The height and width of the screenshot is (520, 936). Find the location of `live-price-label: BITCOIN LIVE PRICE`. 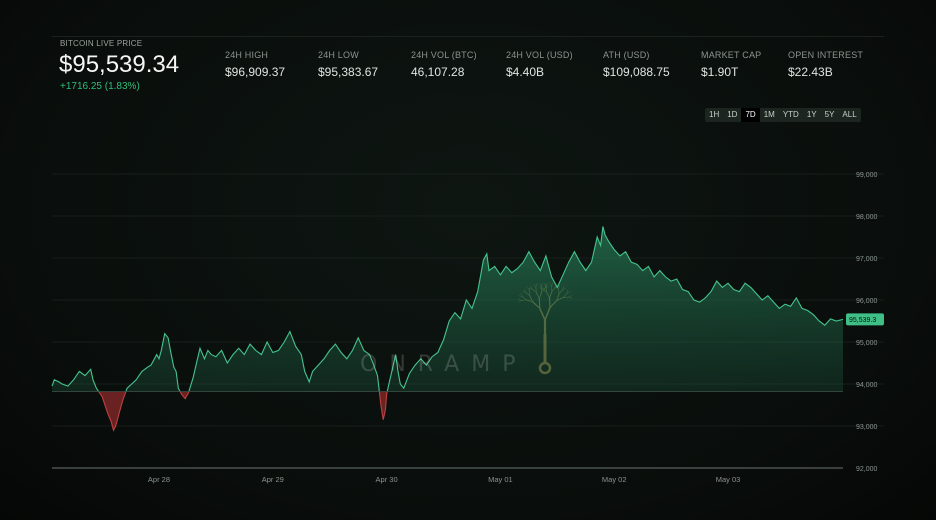

live-price-label: BITCOIN LIVE PRICE is located at coordinates (101, 43).